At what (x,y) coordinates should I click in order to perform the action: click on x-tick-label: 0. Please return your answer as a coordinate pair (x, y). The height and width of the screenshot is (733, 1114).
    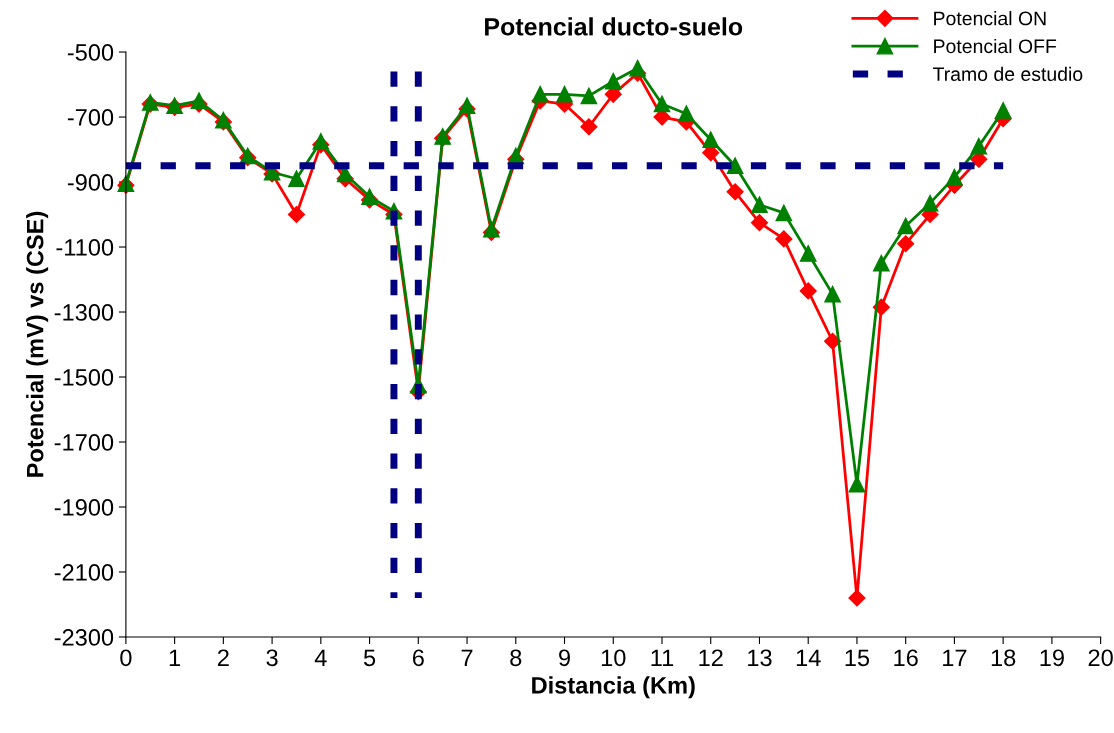
    Looking at the image, I should click on (126, 658).